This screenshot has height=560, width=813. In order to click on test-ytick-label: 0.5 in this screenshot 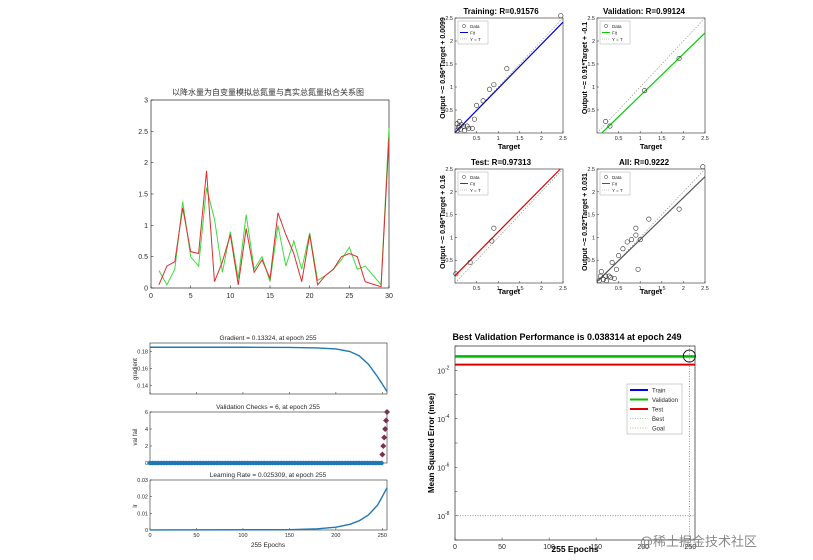, I will do `click(449, 261)`.